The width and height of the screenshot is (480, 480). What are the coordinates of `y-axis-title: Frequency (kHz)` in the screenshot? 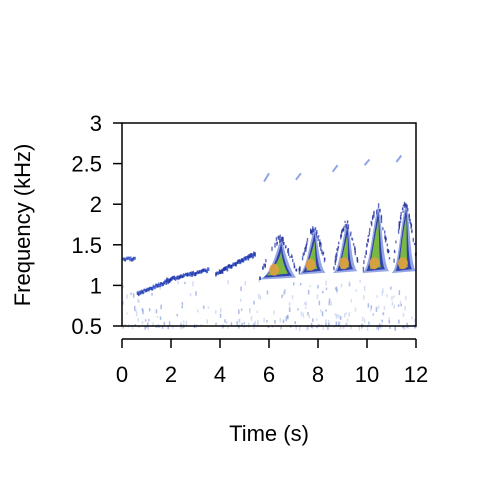 It's located at (22, 225).